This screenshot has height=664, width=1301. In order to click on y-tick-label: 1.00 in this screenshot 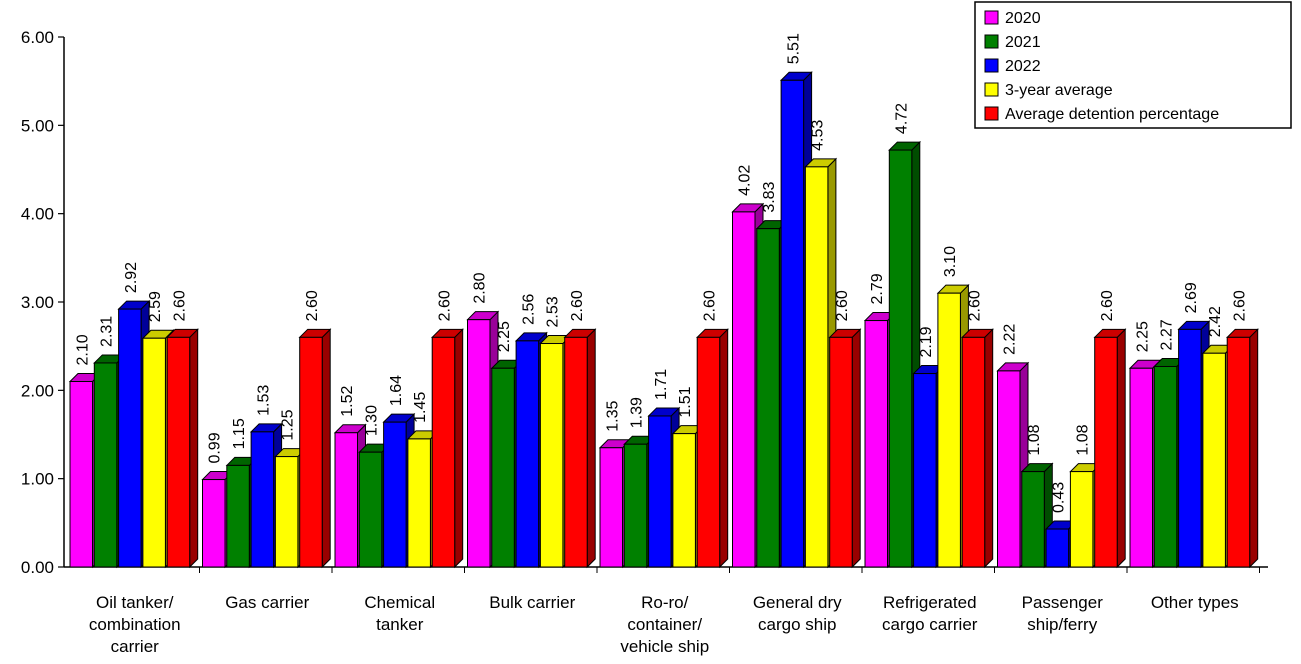, I will do `click(37, 479)`.